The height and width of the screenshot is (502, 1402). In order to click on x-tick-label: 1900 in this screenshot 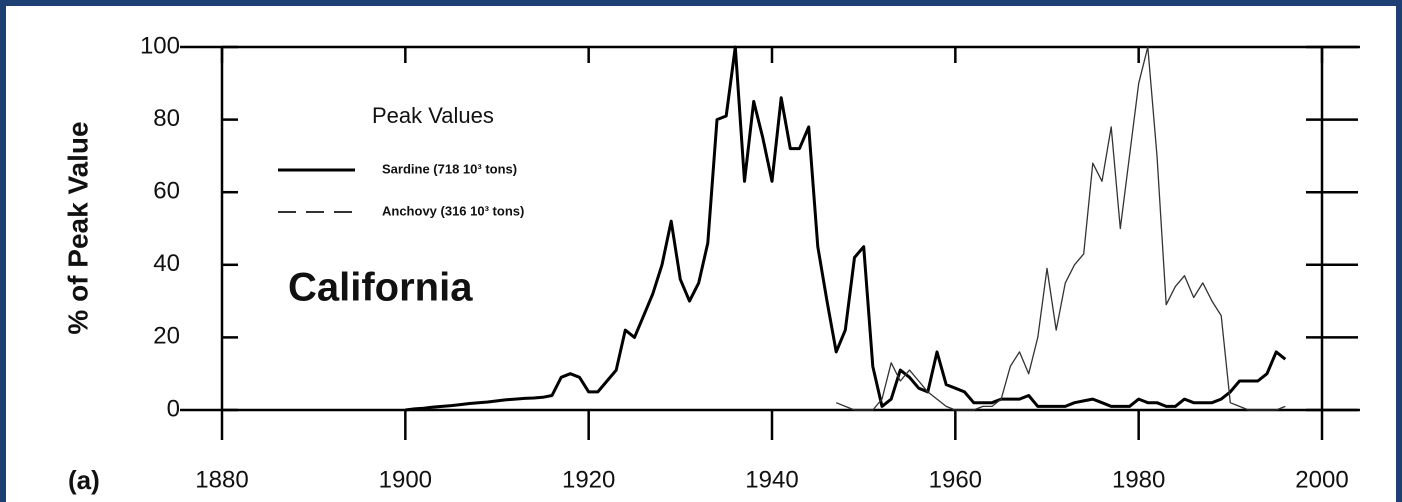, I will do `click(405, 479)`.